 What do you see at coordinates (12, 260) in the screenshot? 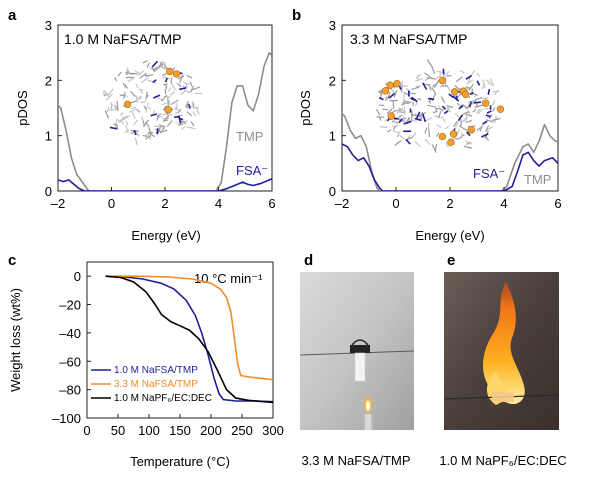
I see `panel-letter-c: c` at bounding box center [12, 260].